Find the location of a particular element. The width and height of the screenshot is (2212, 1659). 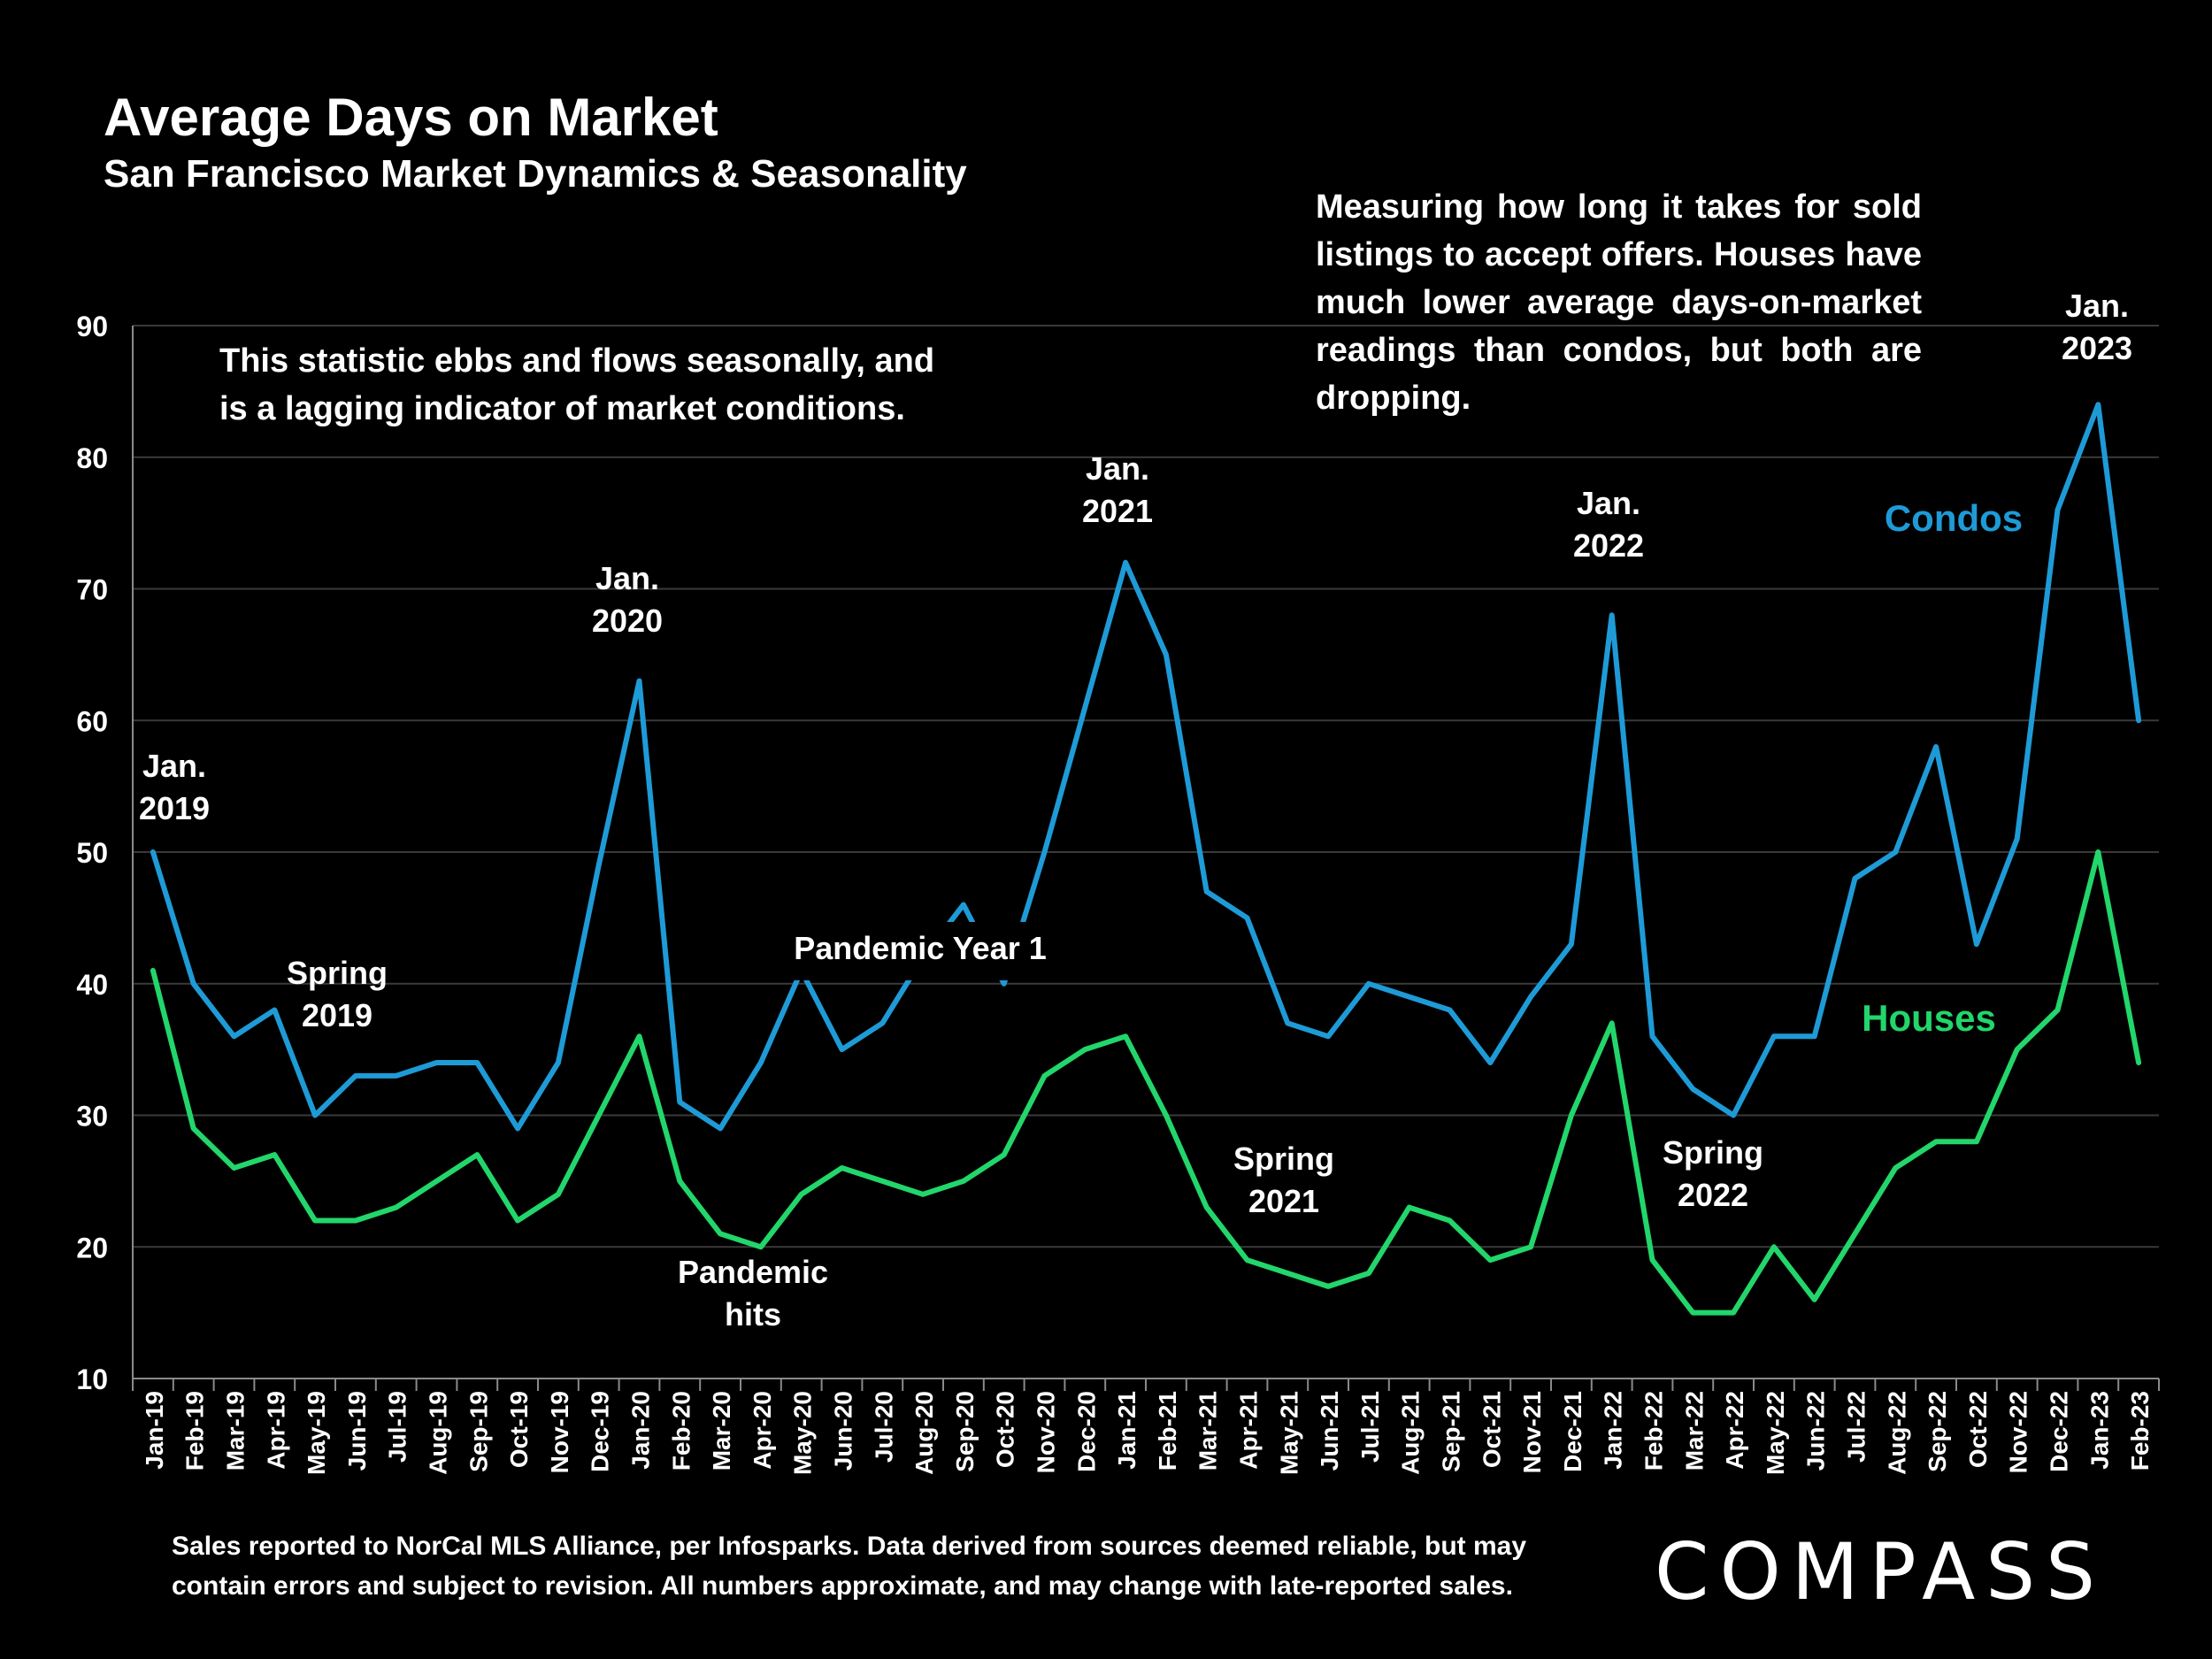

x-tick-label: Oct-22 is located at coordinates (1978, 1430).